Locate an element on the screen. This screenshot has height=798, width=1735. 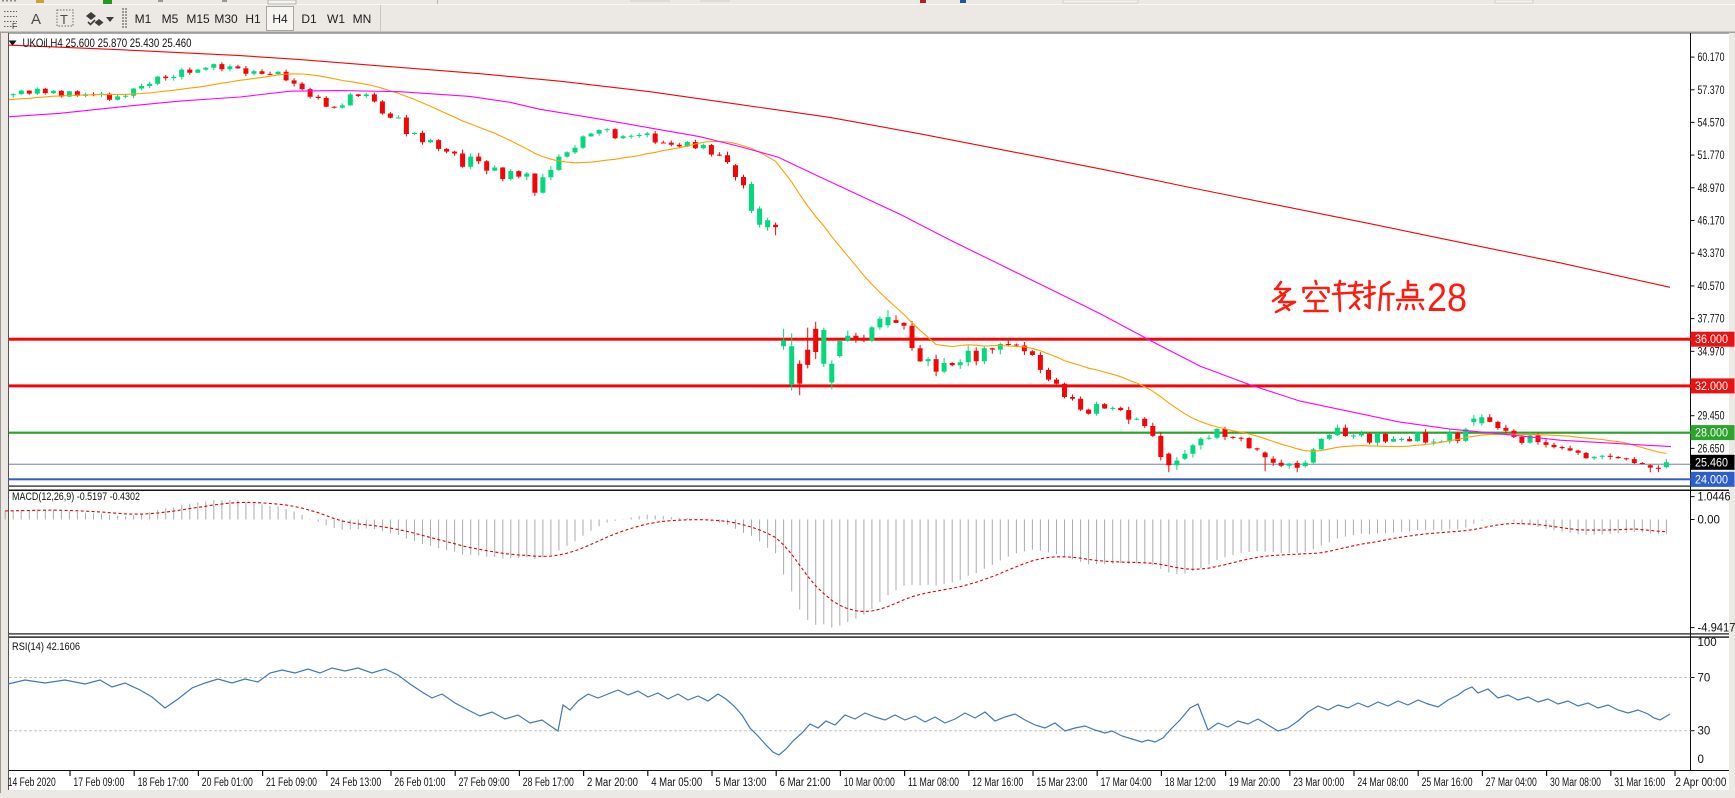
svg-text: 29.450 is located at coordinates (1711, 417).